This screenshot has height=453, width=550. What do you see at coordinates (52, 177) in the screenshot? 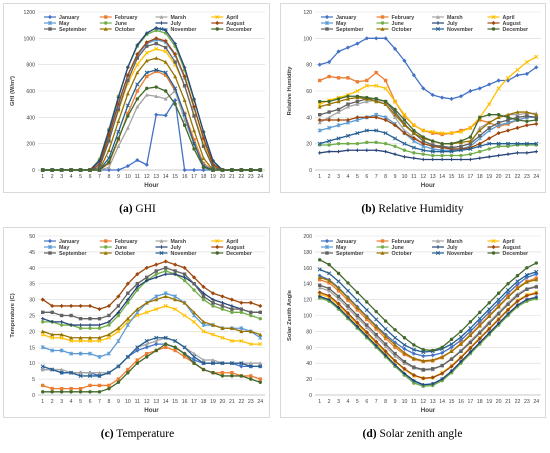
I see `x-tick-label: 2` at bounding box center [52, 177].